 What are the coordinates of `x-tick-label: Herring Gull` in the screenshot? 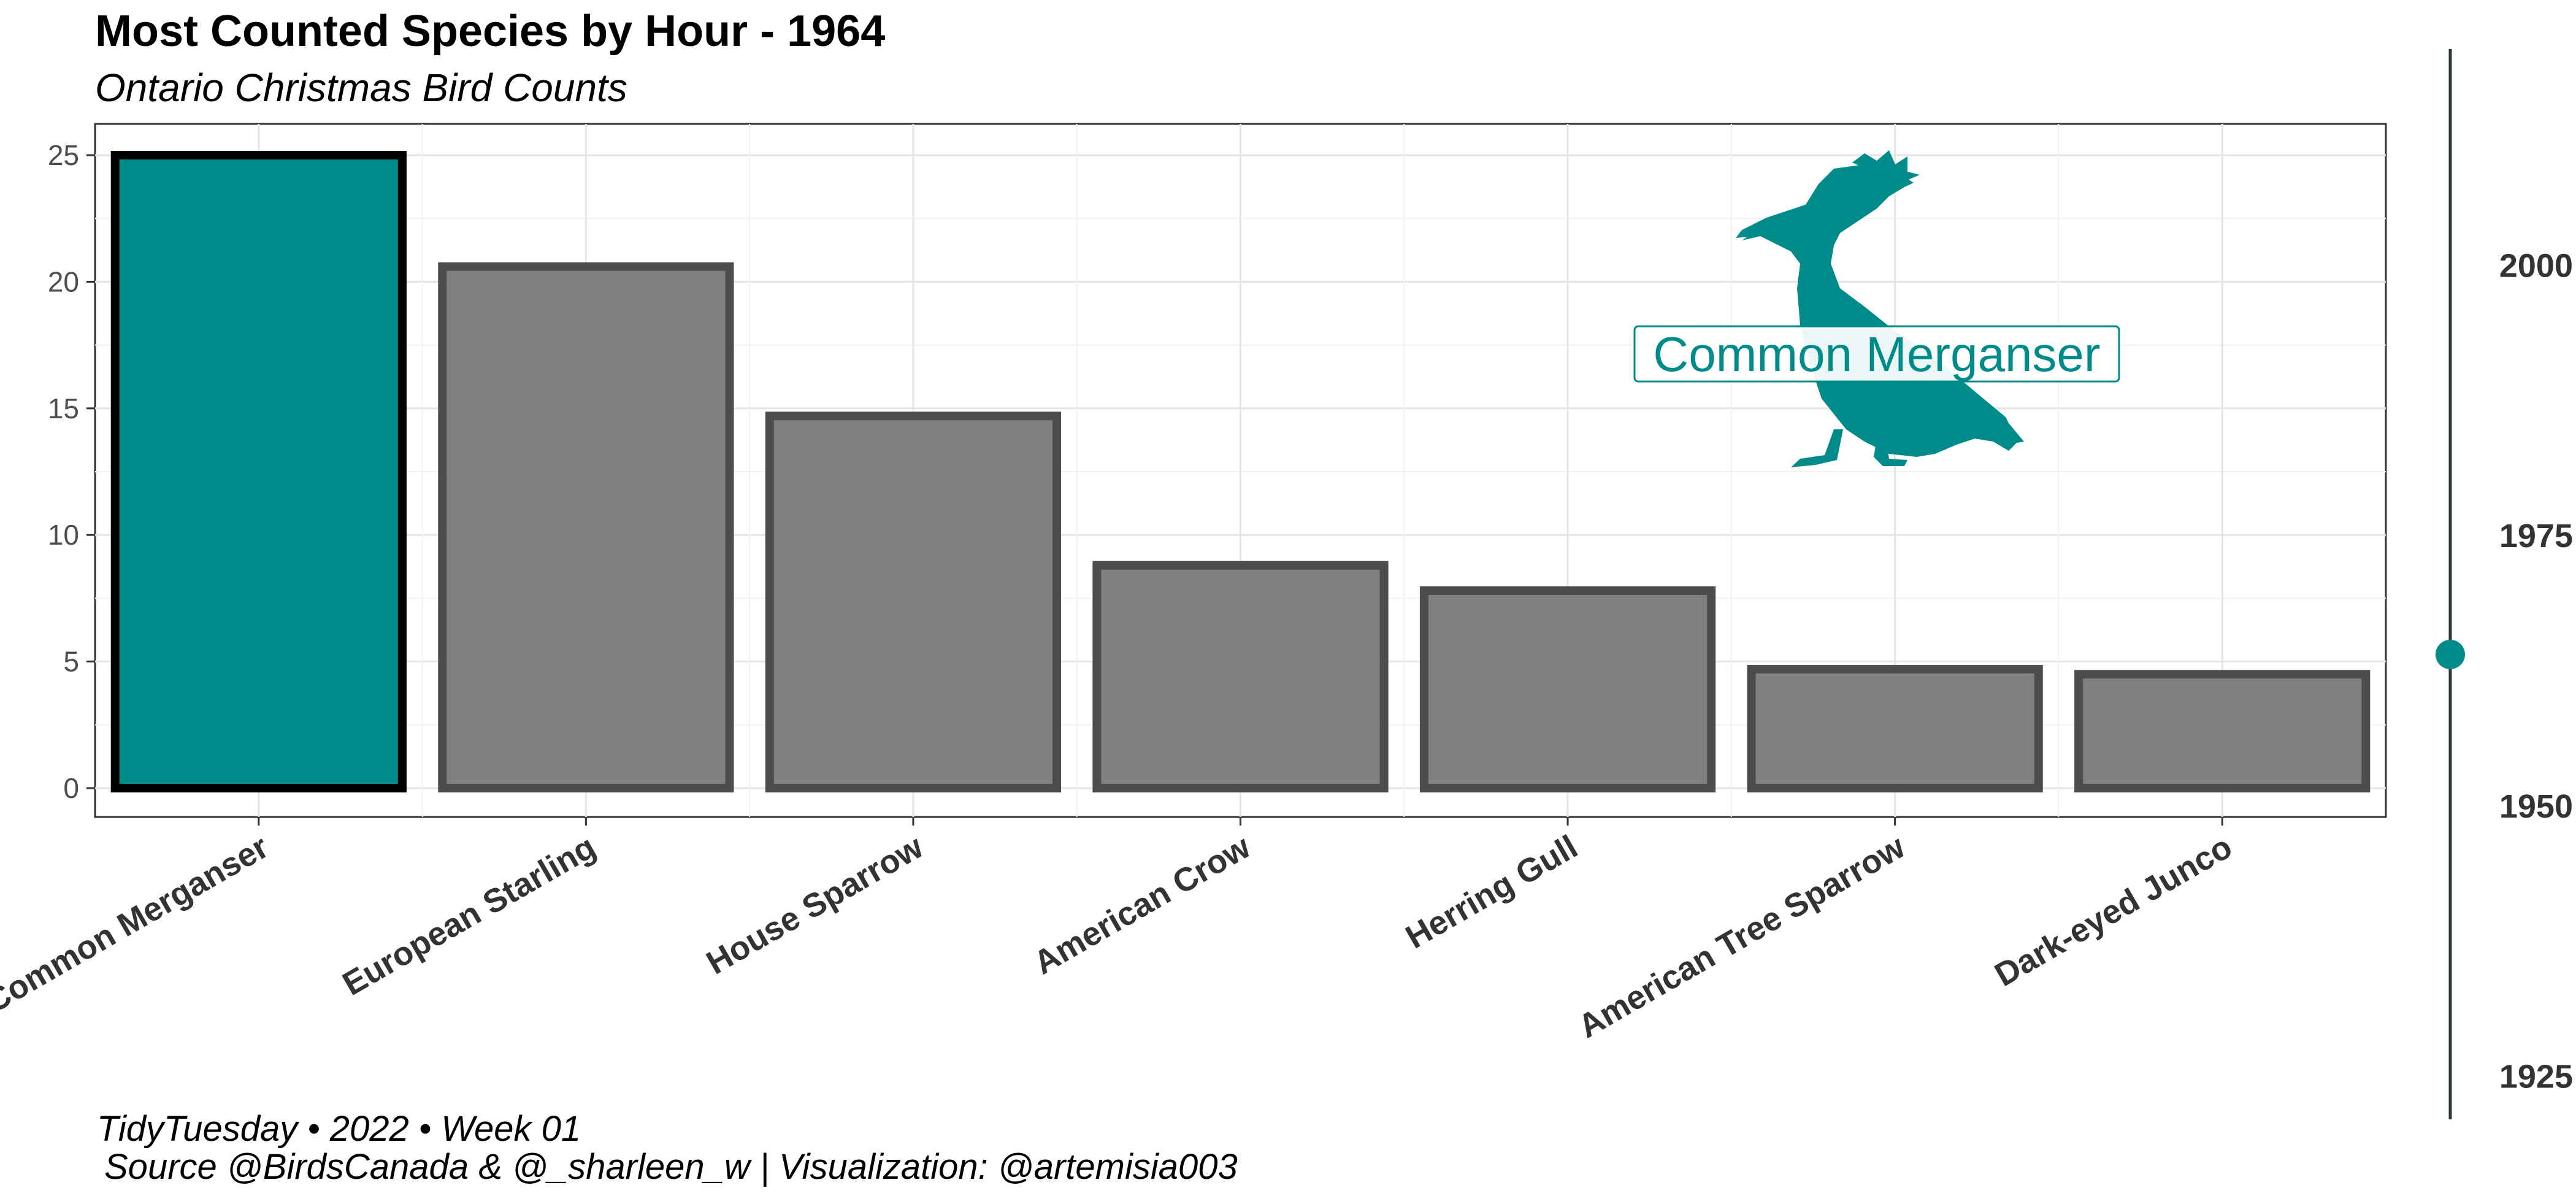 It's located at (1492, 892).